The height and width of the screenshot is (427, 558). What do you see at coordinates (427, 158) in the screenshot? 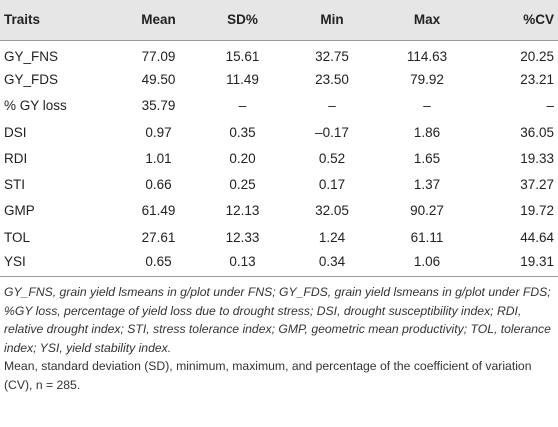
I see `cell-max: 1.65` at bounding box center [427, 158].